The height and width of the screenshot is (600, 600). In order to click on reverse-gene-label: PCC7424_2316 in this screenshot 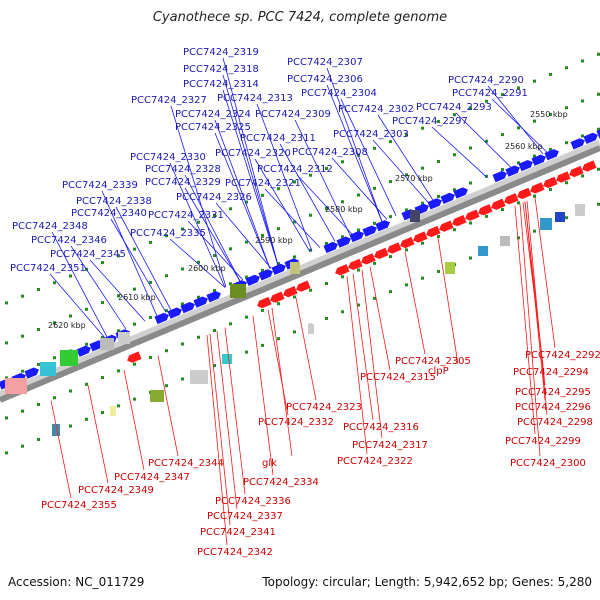, I will do `click(381, 427)`.